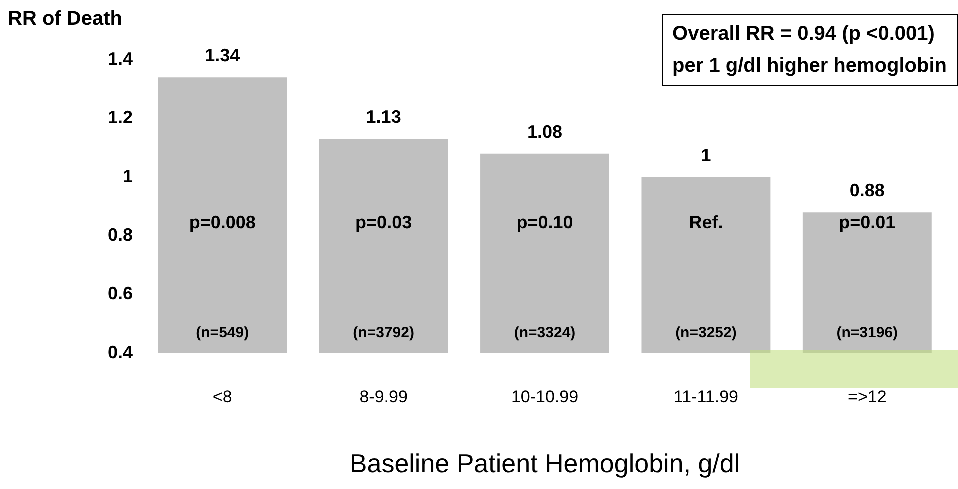 This screenshot has width=958, height=489. I want to click on annotation: (n=3252), so click(706, 333).